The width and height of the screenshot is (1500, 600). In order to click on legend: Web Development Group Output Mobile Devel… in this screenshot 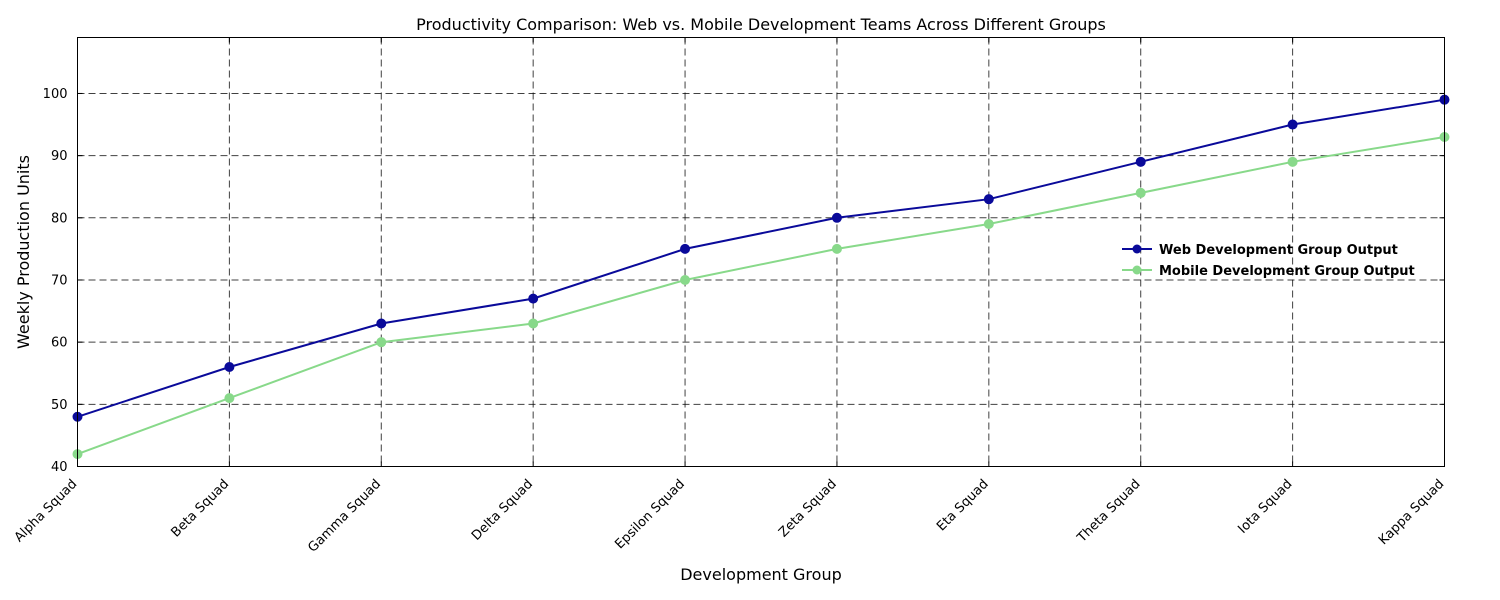, I will do `click(1268, 261)`.